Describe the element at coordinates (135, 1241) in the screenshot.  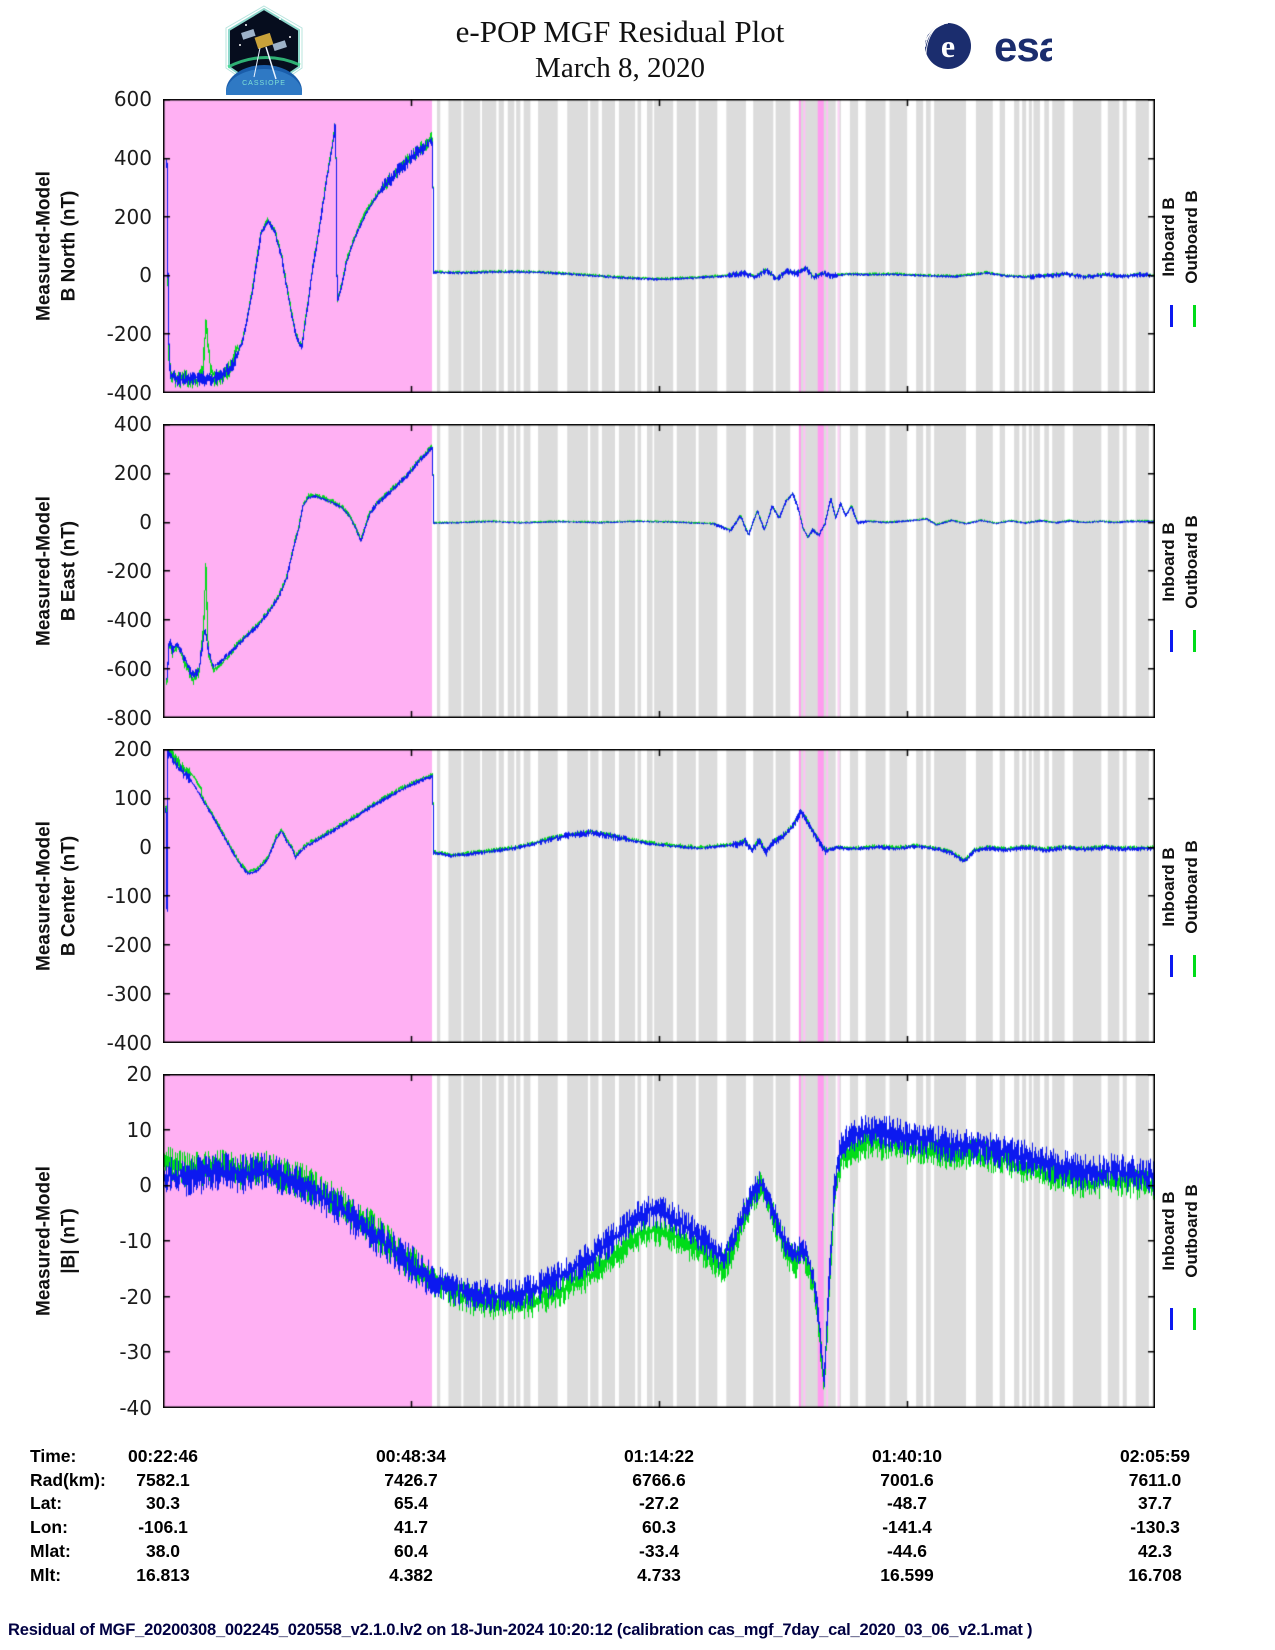
I see `y-tick-label: -10` at that location.